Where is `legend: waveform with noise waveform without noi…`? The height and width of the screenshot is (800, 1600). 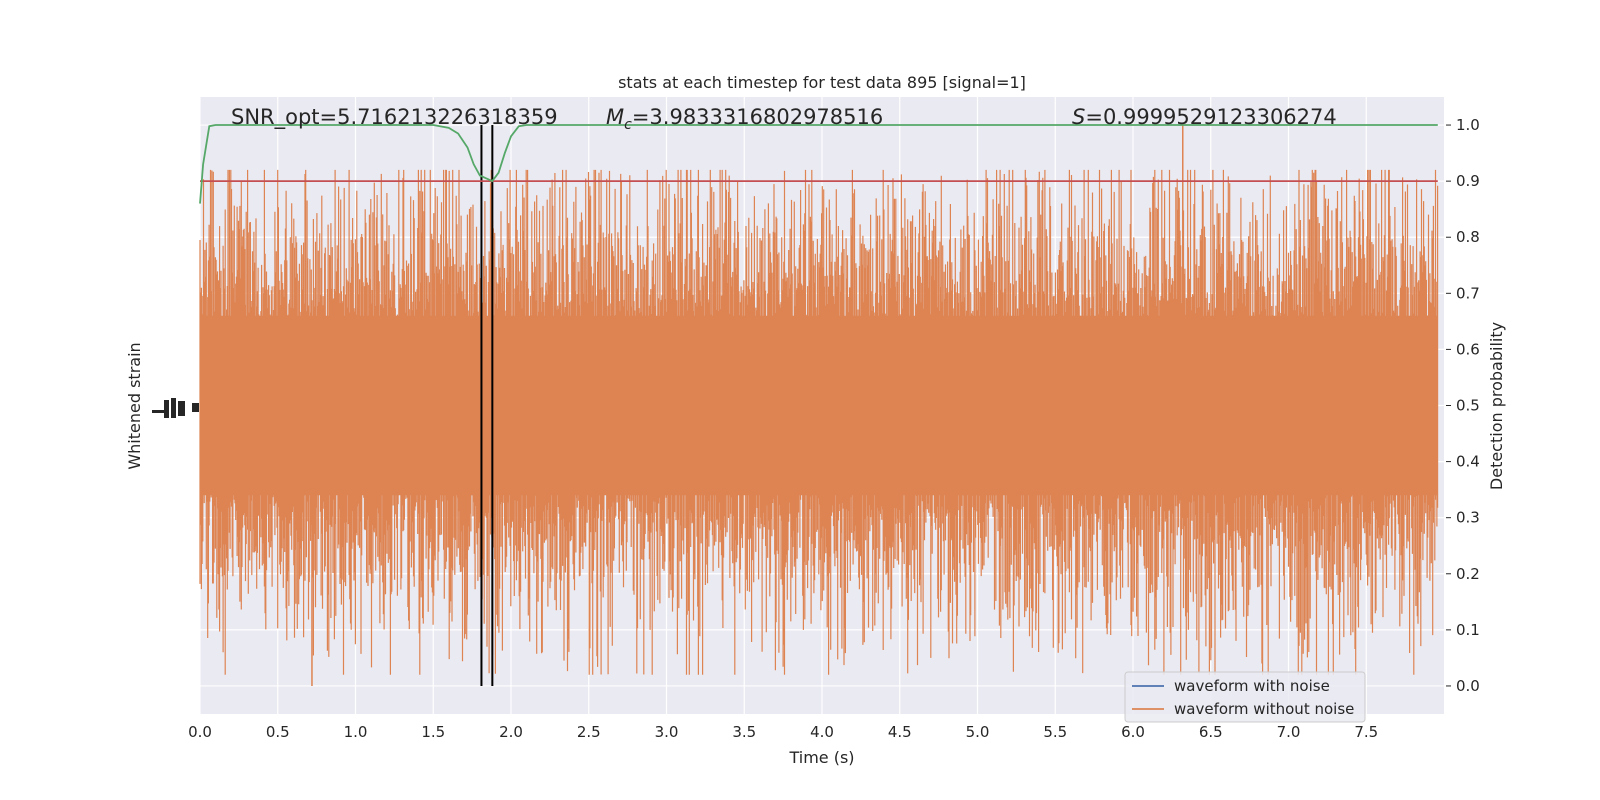
legend: waveform with noise waveform without noi… is located at coordinates (1245, 697).